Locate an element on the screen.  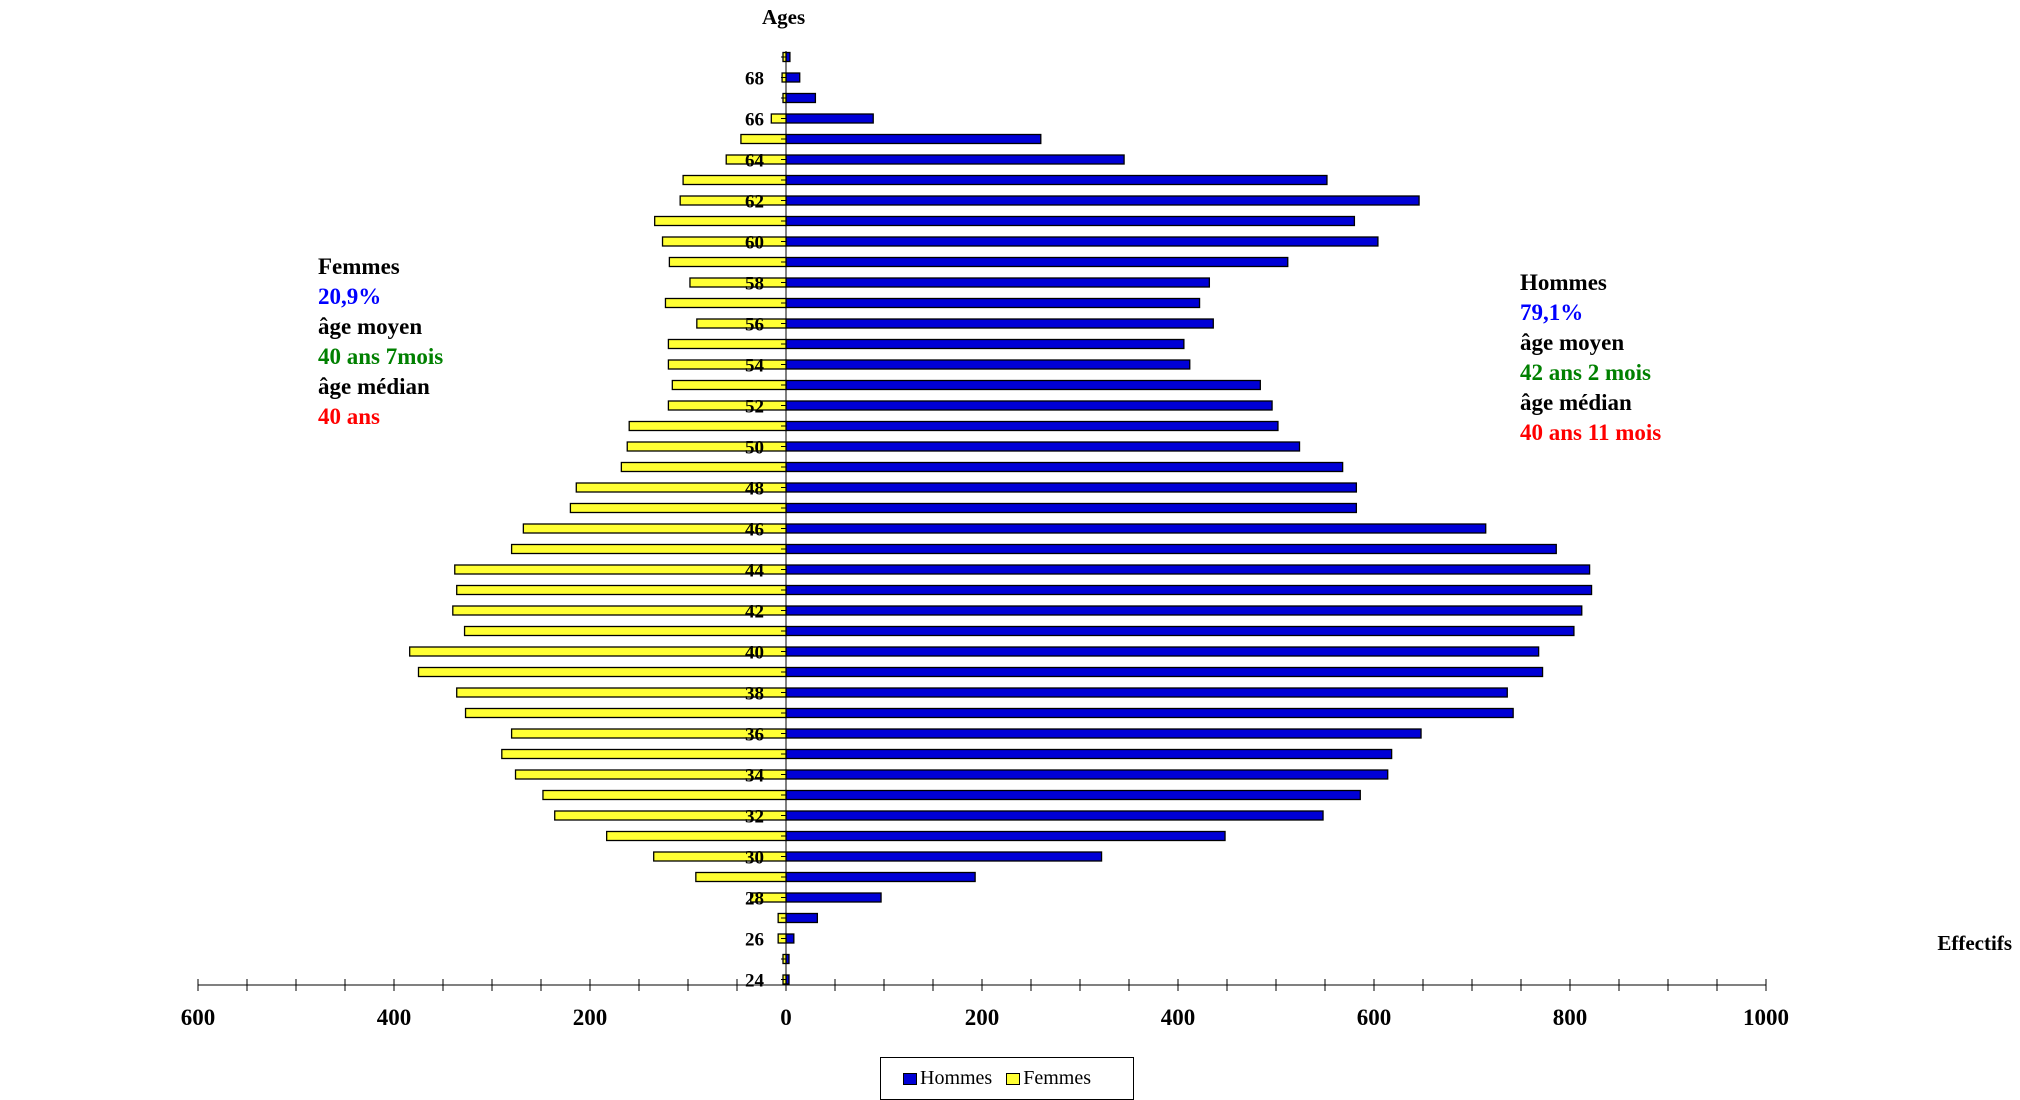
age-tick-label-40: 40 is located at coordinates (754, 653).